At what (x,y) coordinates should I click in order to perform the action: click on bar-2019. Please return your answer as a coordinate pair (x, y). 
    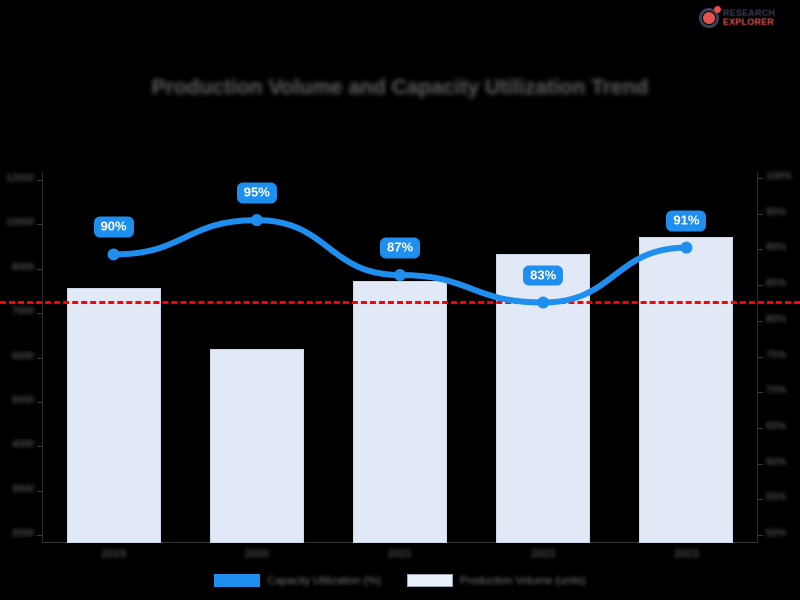
    Looking at the image, I should click on (113, 415).